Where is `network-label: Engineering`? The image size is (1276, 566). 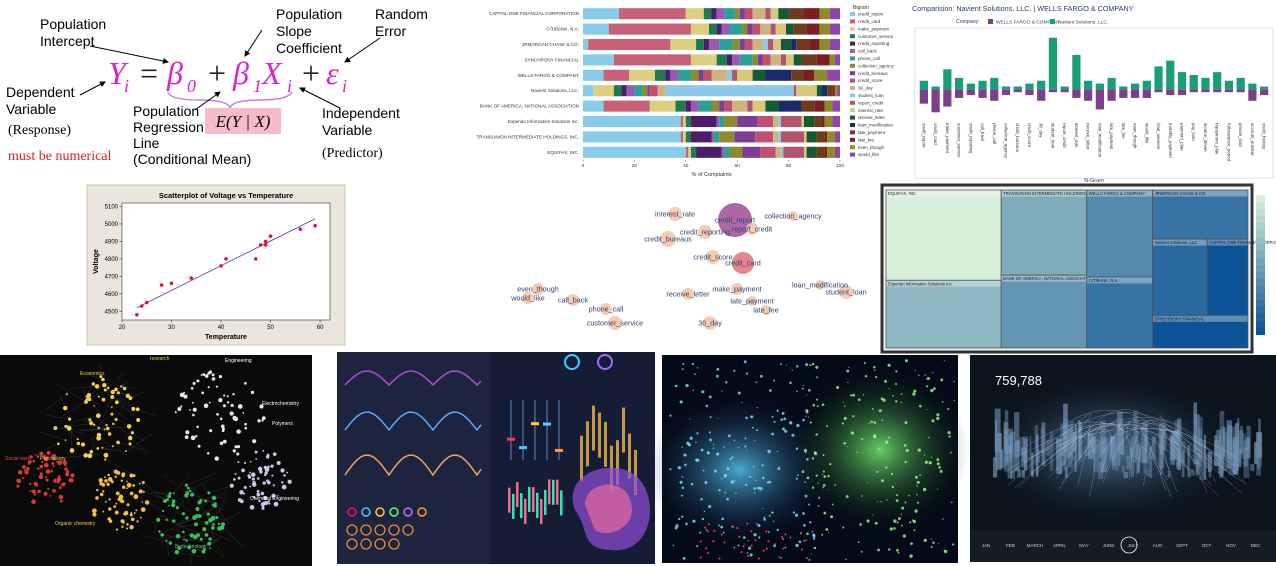
network-label: Engineering is located at coordinates (238, 361).